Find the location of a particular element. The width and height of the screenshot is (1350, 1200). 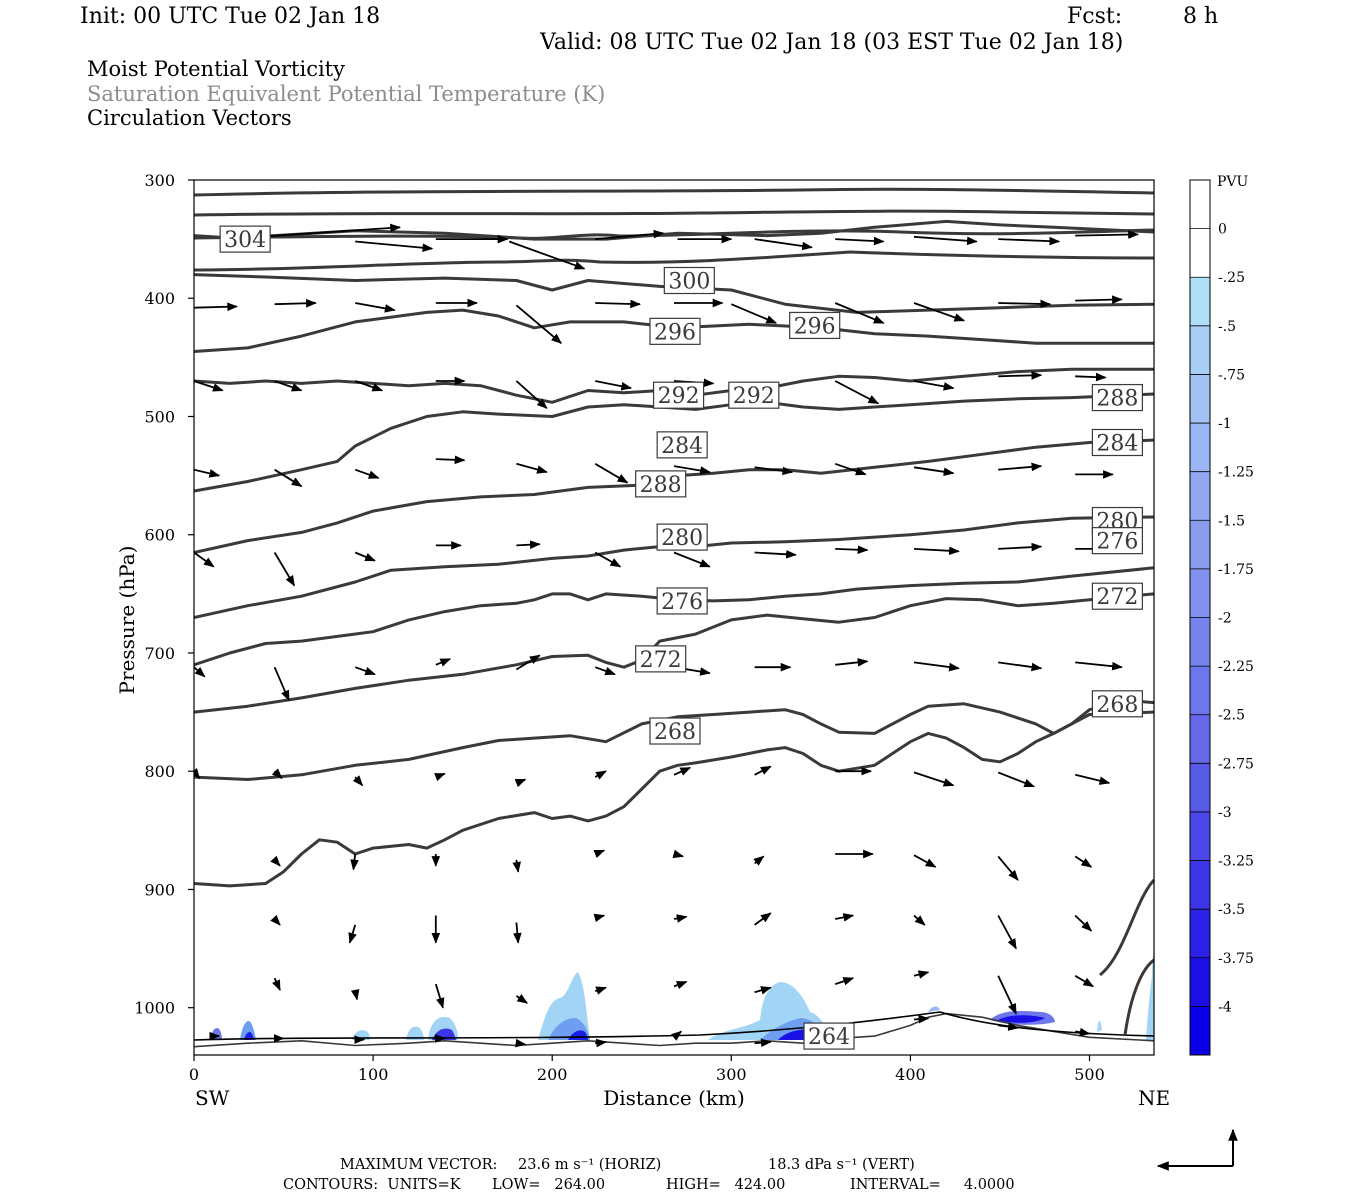

svg-text: 300 is located at coordinates (689, 282).